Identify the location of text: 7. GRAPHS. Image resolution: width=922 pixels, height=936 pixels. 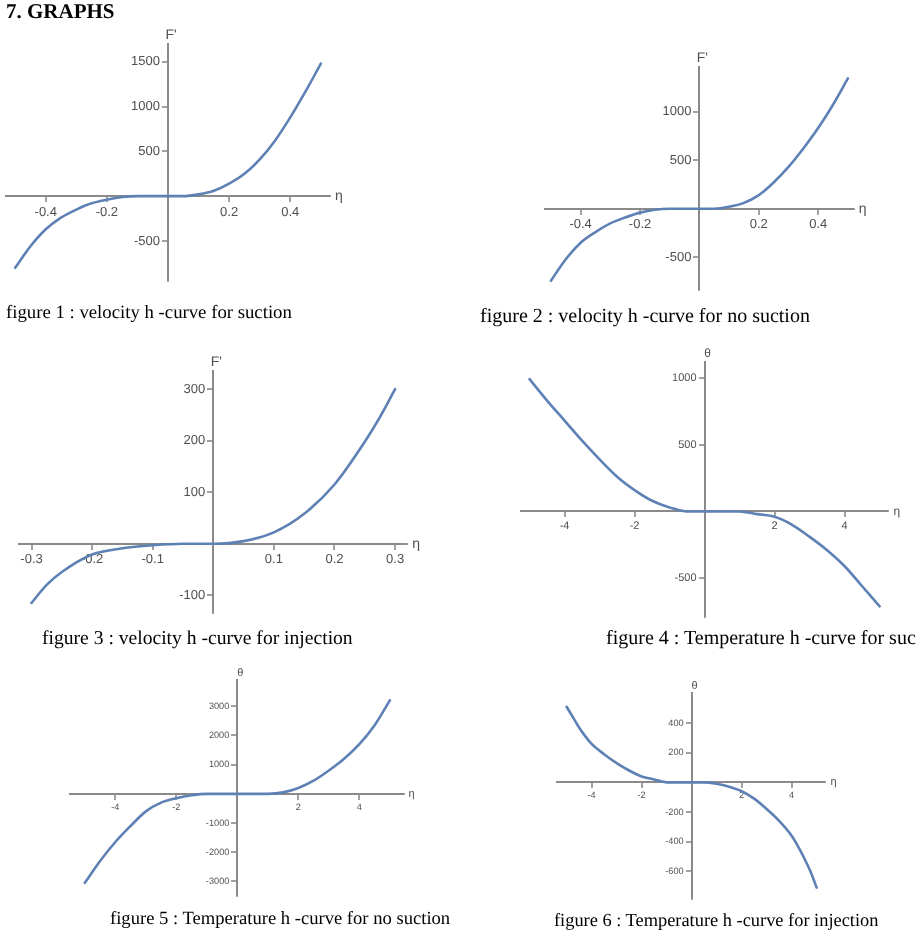
(60, 13).